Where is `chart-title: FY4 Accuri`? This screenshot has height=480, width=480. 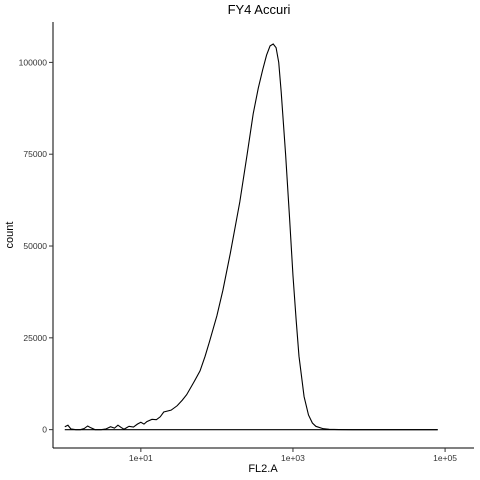
chart-title: FY4 Accuri is located at coordinates (259, 9).